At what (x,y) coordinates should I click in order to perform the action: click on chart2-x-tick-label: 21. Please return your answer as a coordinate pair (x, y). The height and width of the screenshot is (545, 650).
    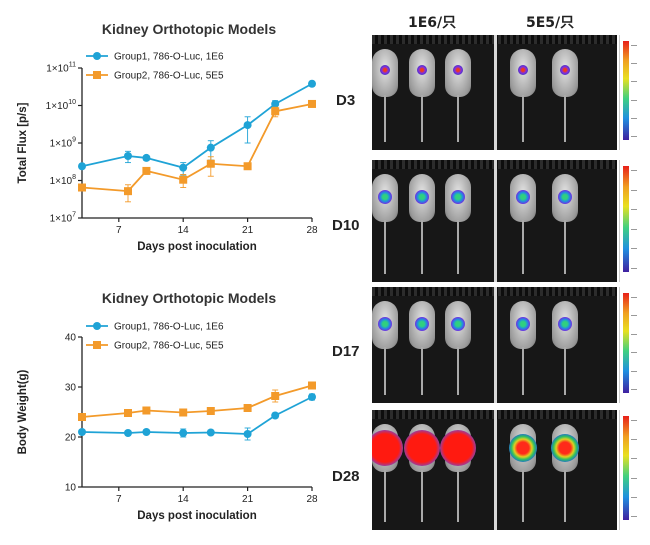
    Looking at the image, I should click on (248, 499).